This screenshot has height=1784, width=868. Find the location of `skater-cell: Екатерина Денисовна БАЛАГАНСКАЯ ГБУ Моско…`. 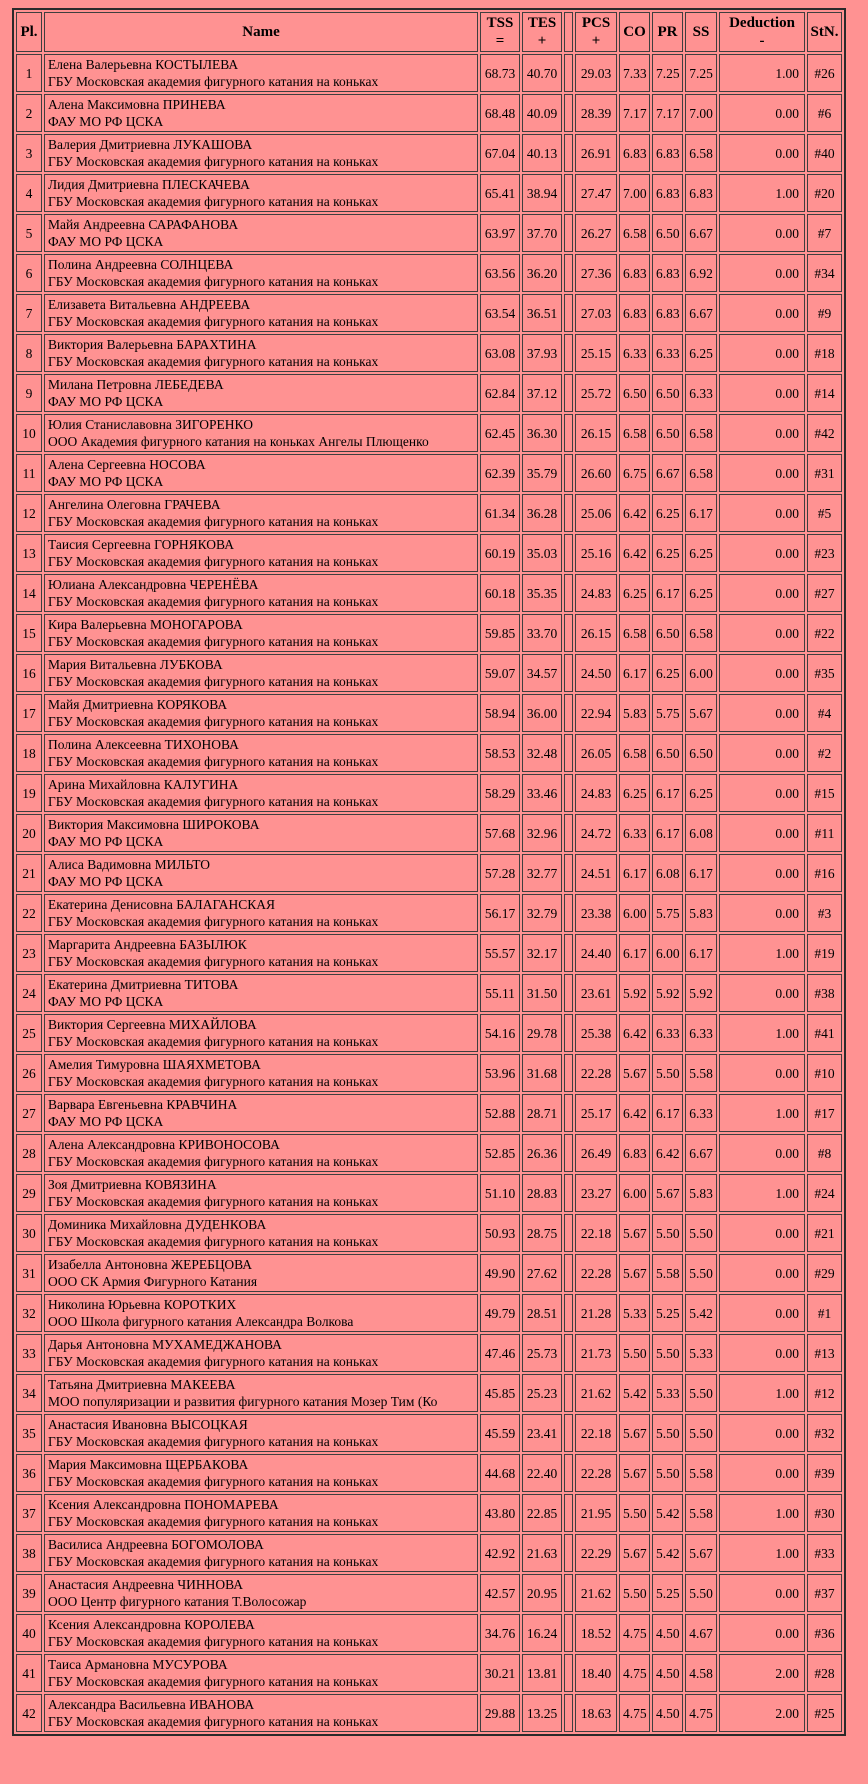

skater-cell: Екатерина Денисовна БАЛАГАНСКАЯ ГБУ Моско… is located at coordinates (261, 913).